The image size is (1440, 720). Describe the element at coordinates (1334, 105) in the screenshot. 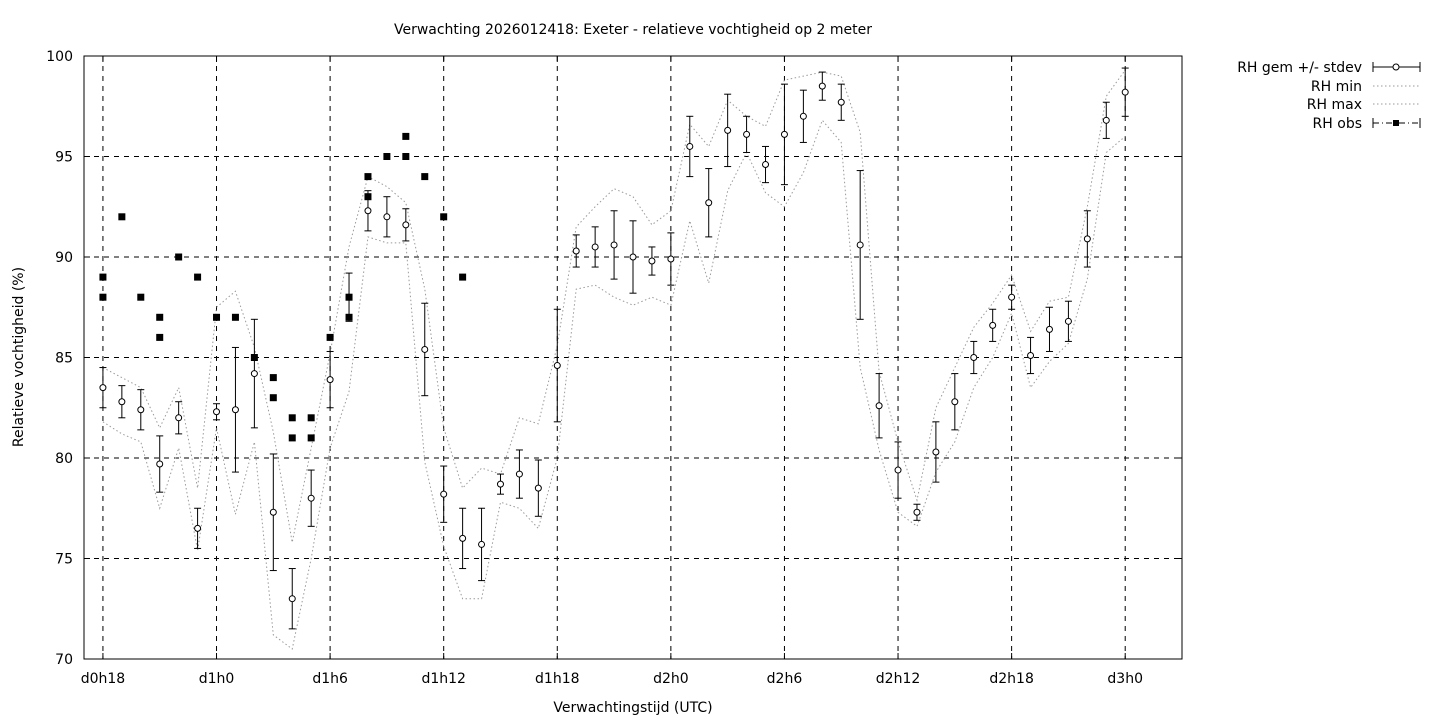

I see `legend-label-max: RH max` at that location.